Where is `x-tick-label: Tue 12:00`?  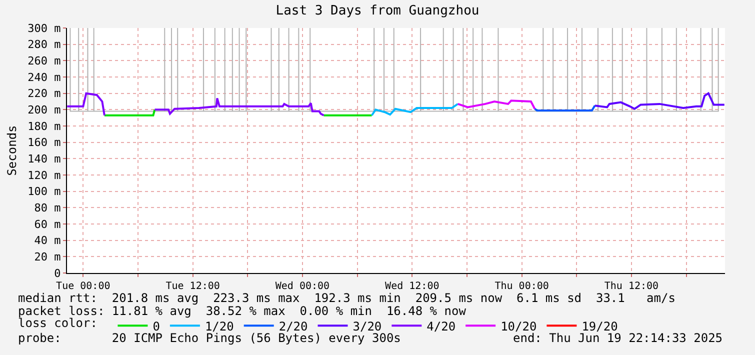 x-tick-label: Tue 12:00 is located at coordinates (193, 286).